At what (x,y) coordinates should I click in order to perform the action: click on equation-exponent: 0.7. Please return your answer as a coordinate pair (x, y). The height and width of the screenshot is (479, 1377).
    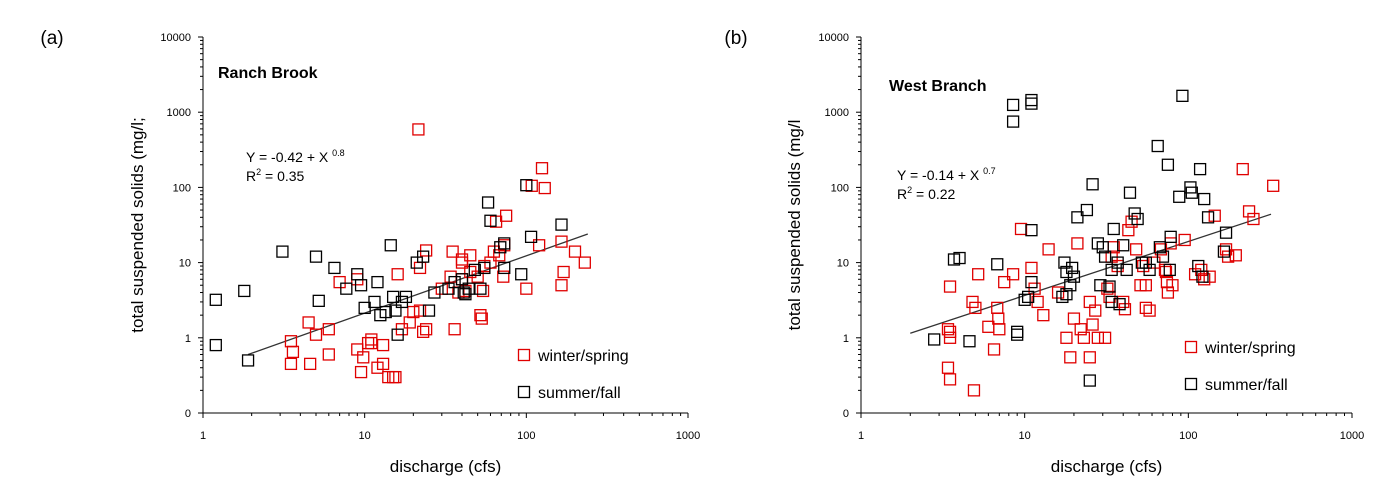
    Looking at the image, I should click on (989, 171).